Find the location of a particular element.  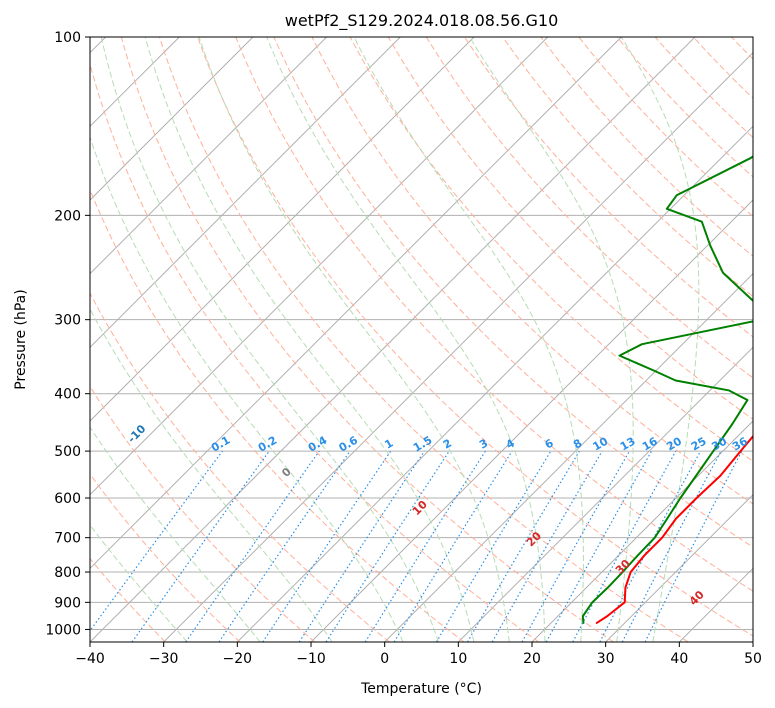

y-tick-label: 800 is located at coordinates (67, 573).